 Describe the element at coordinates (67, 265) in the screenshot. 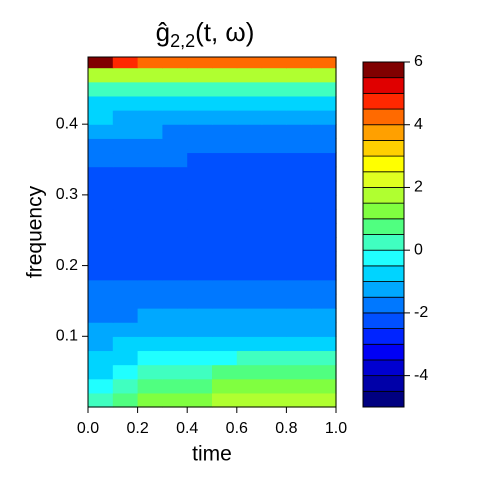

I see `y-tick-label: 0.2` at that location.